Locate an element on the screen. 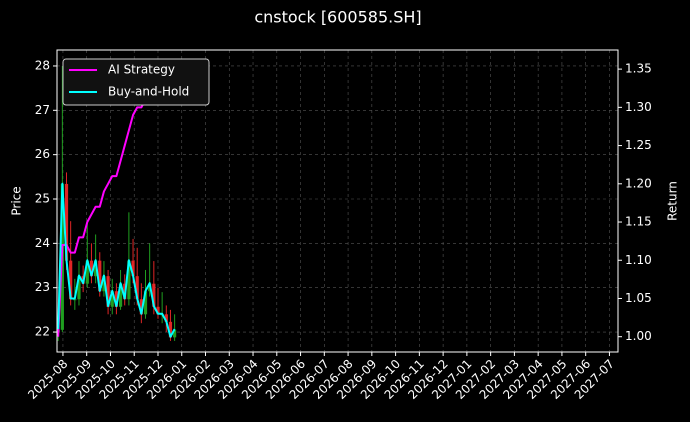 This screenshot has height=422, width=690. y-tick-label: 28 is located at coordinates (42, 65).